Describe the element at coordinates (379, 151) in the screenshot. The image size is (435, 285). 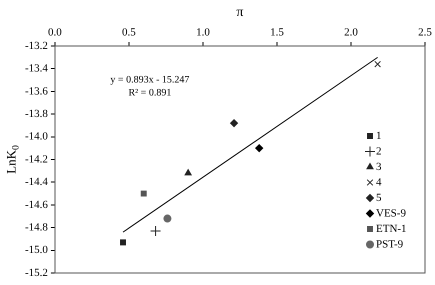
I see `legend-label: 2` at that location.